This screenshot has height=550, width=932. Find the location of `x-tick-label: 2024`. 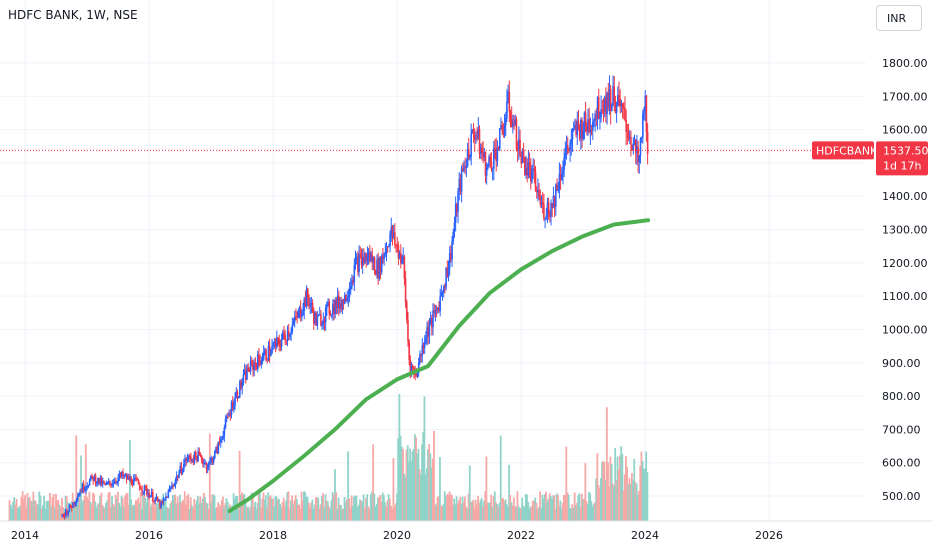

x-tick-label: 2024 is located at coordinates (645, 535).